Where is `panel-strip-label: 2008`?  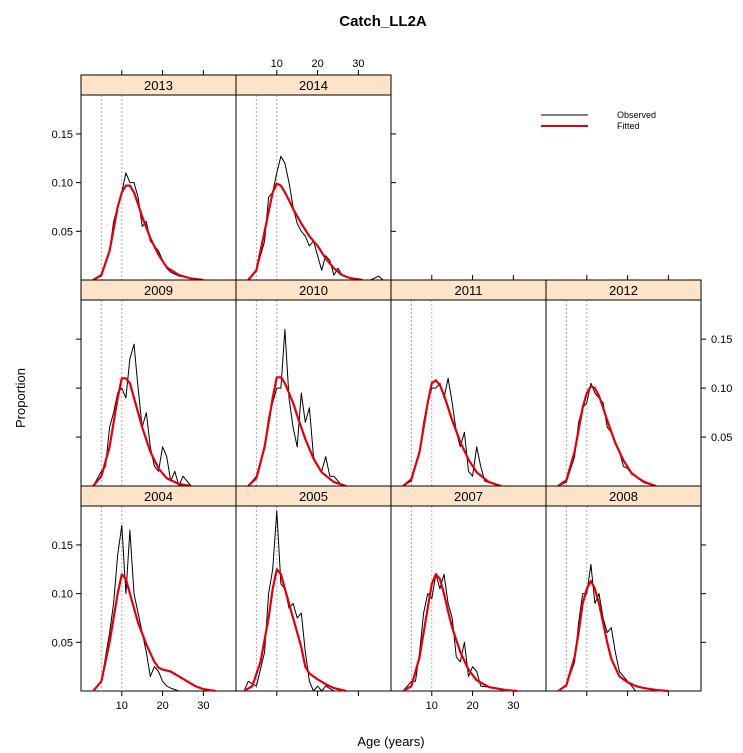 panel-strip-label: 2008 is located at coordinates (623, 496).